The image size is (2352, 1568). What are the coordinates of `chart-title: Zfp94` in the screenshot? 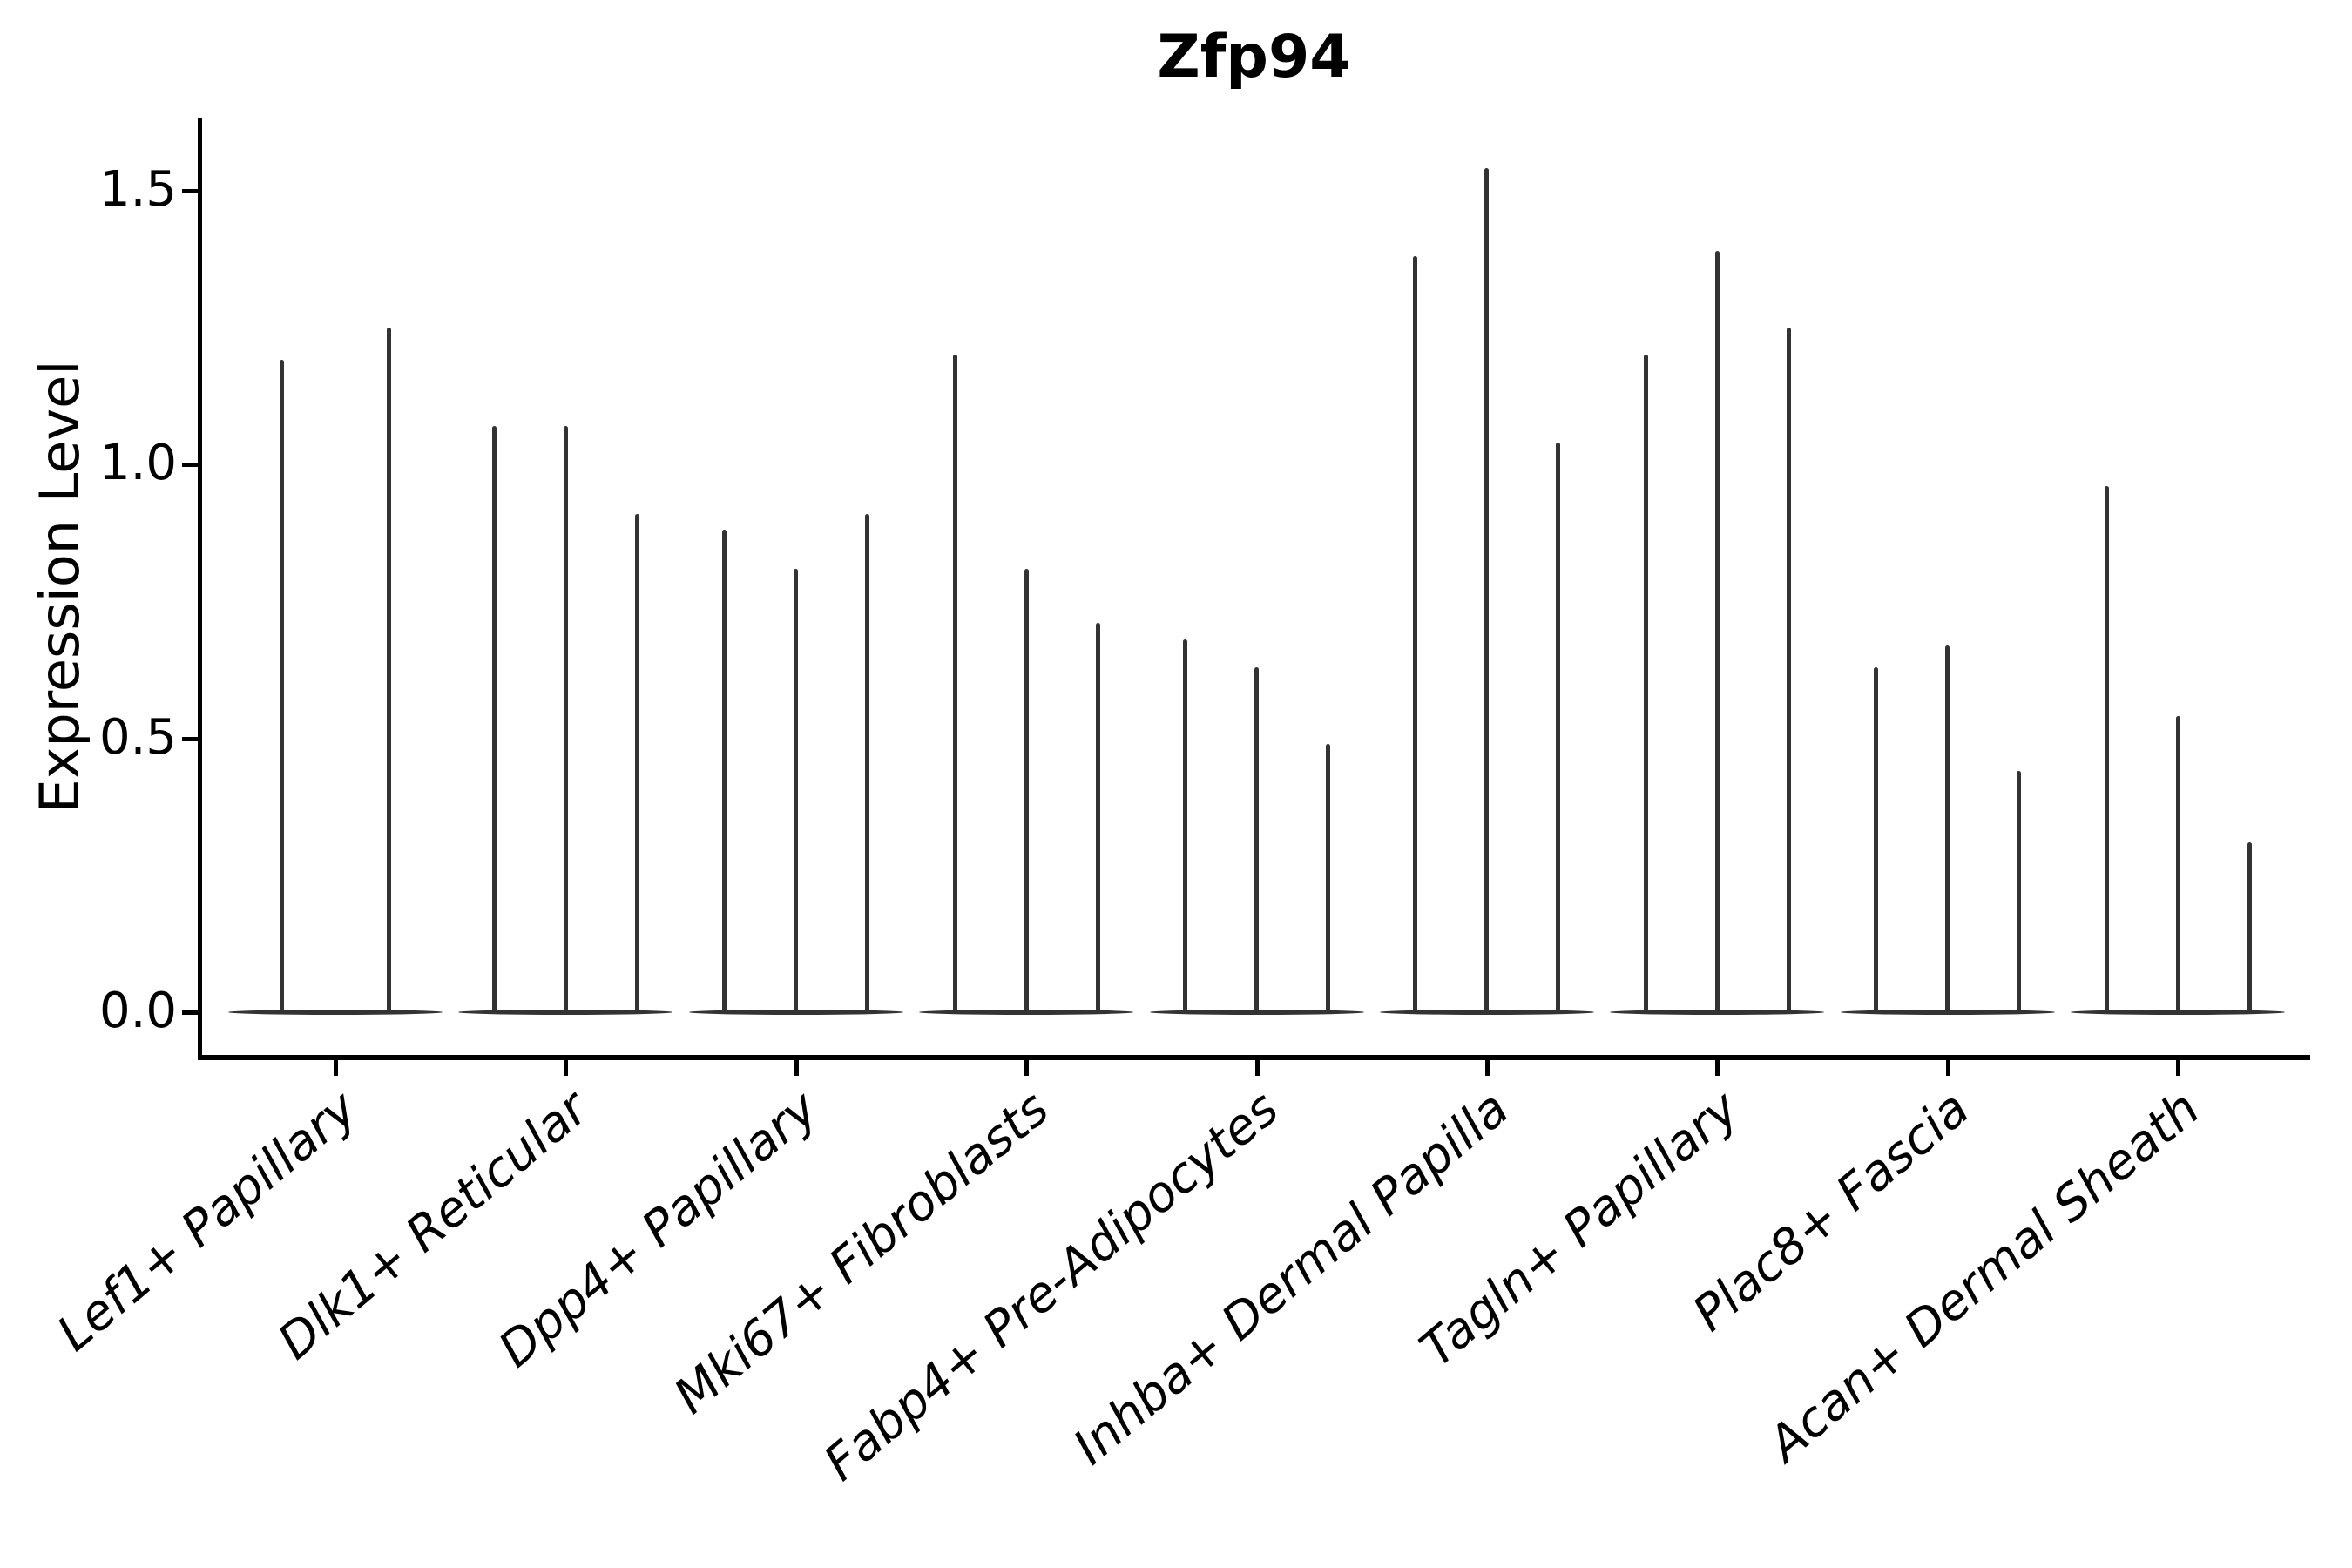 It's located at (1254, 57).